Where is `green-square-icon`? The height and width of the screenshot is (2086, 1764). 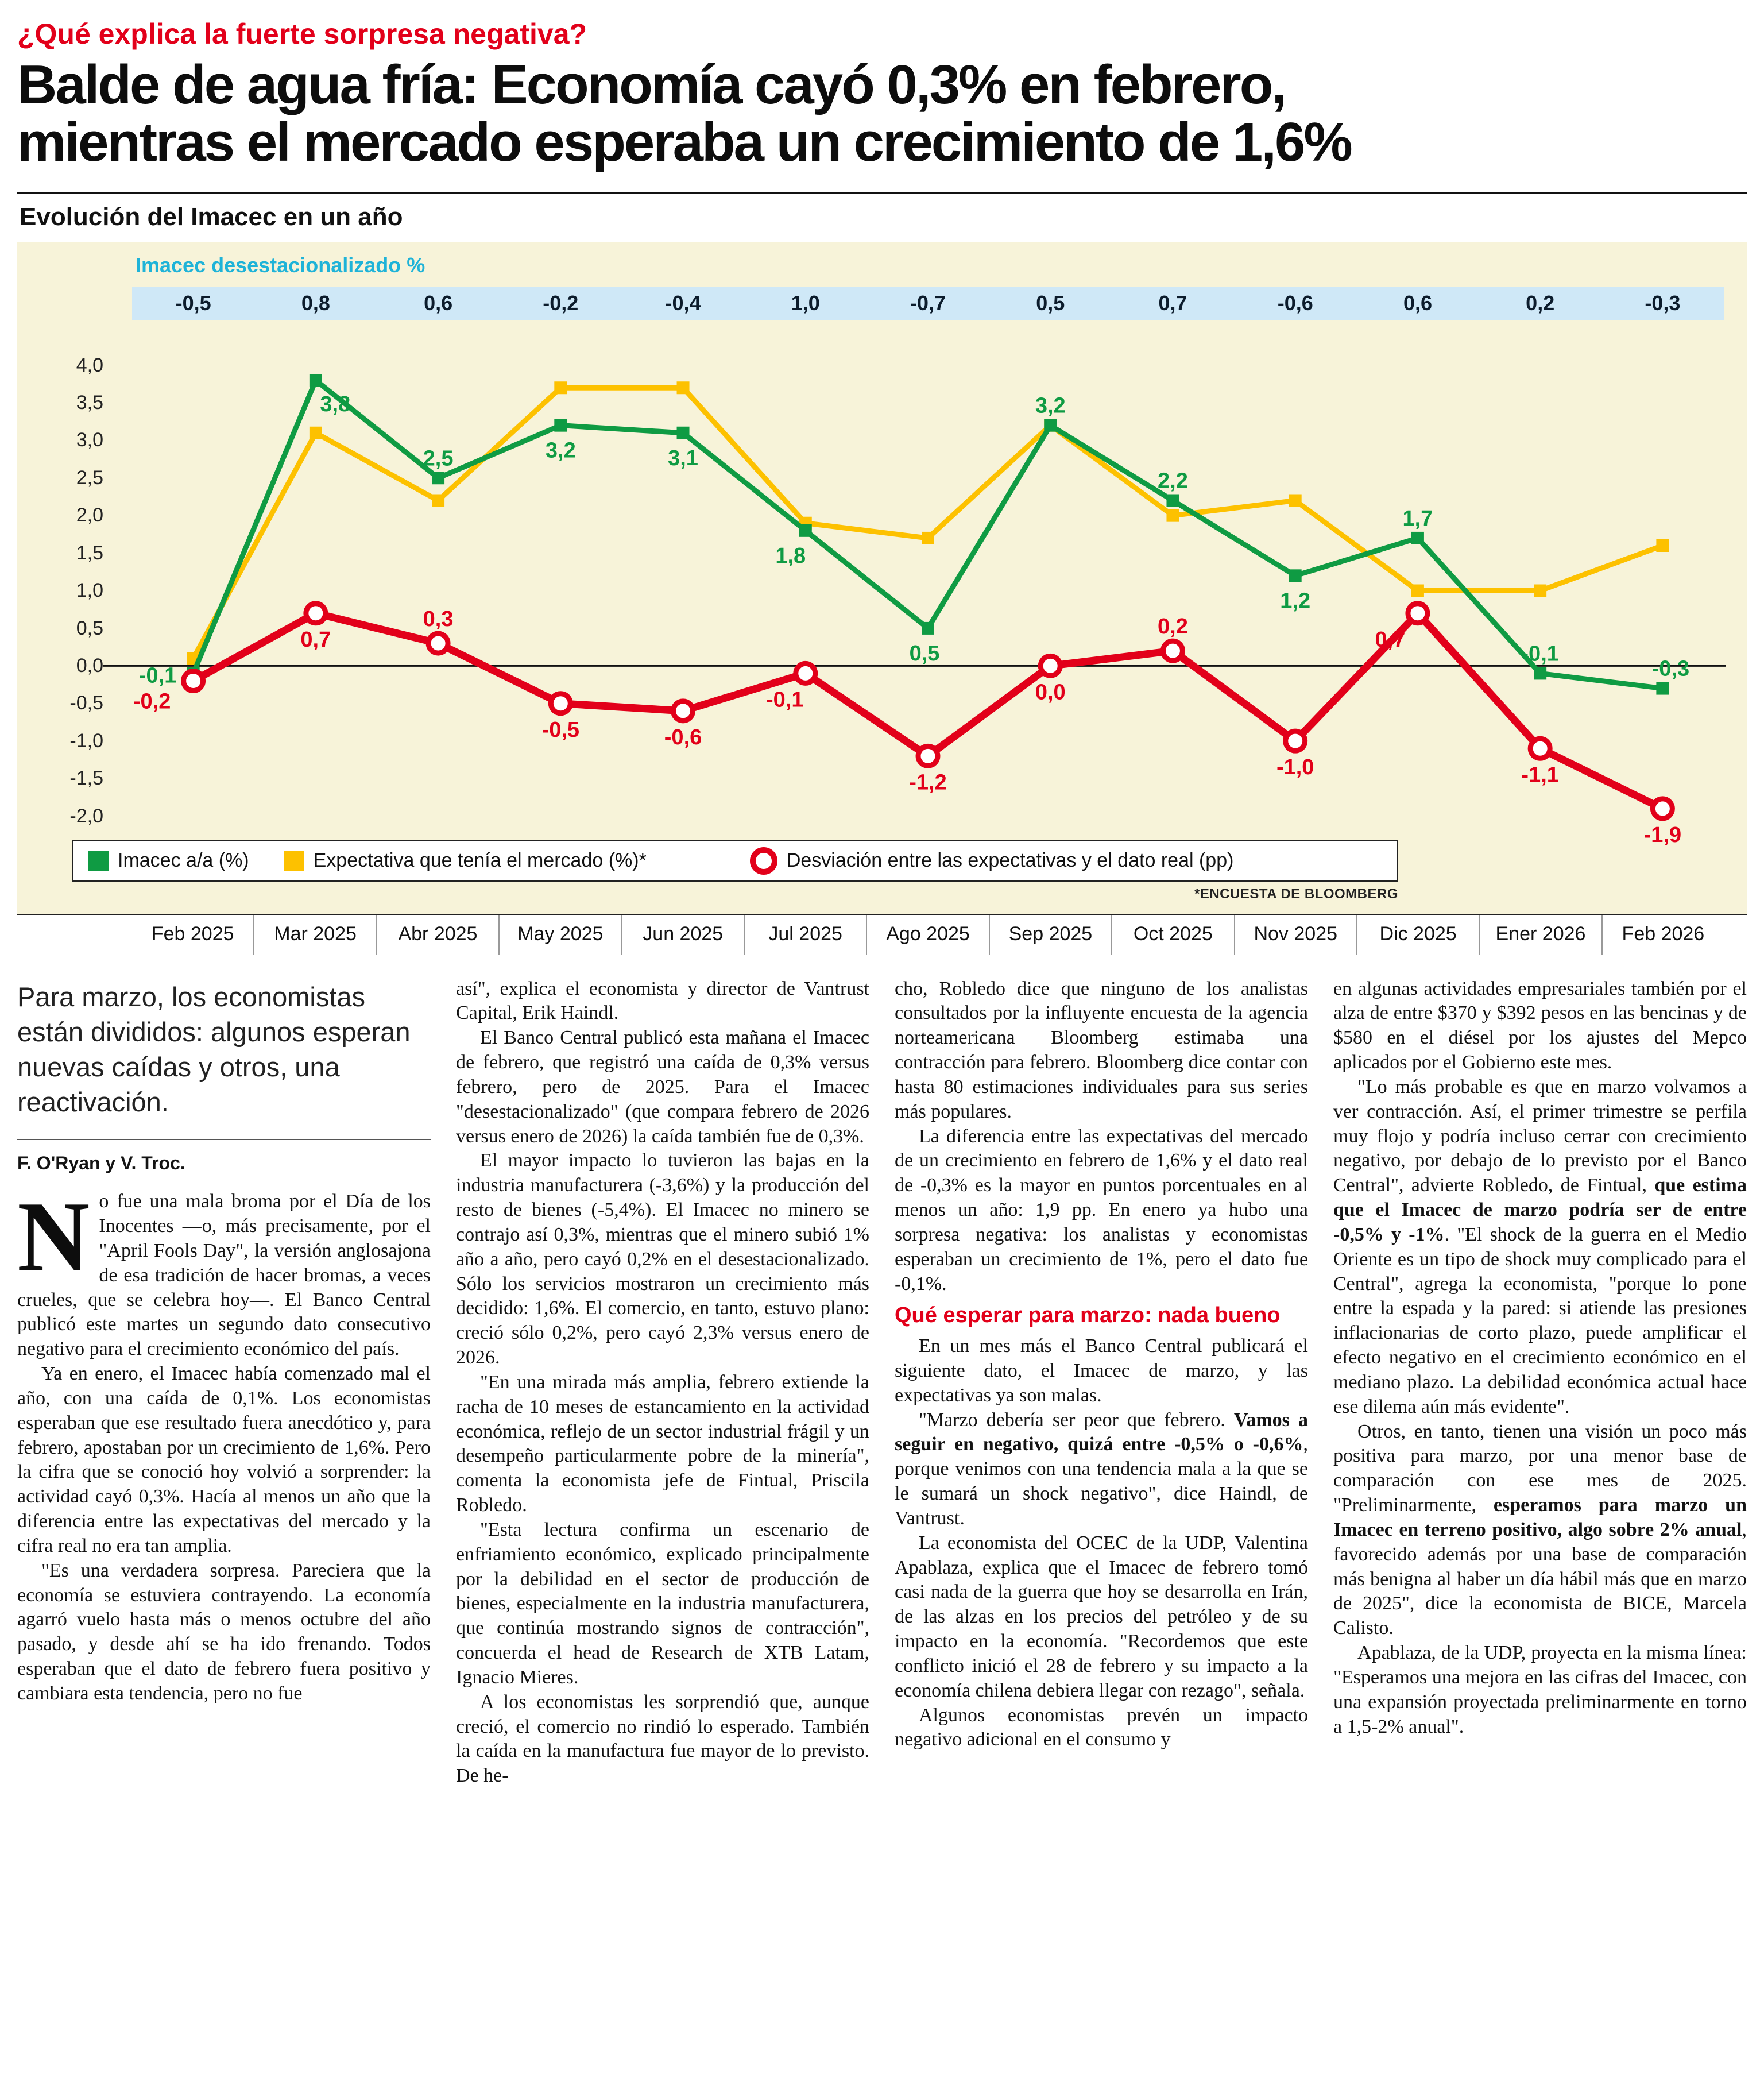 green-square-icon is located at coordinates (98, 861).